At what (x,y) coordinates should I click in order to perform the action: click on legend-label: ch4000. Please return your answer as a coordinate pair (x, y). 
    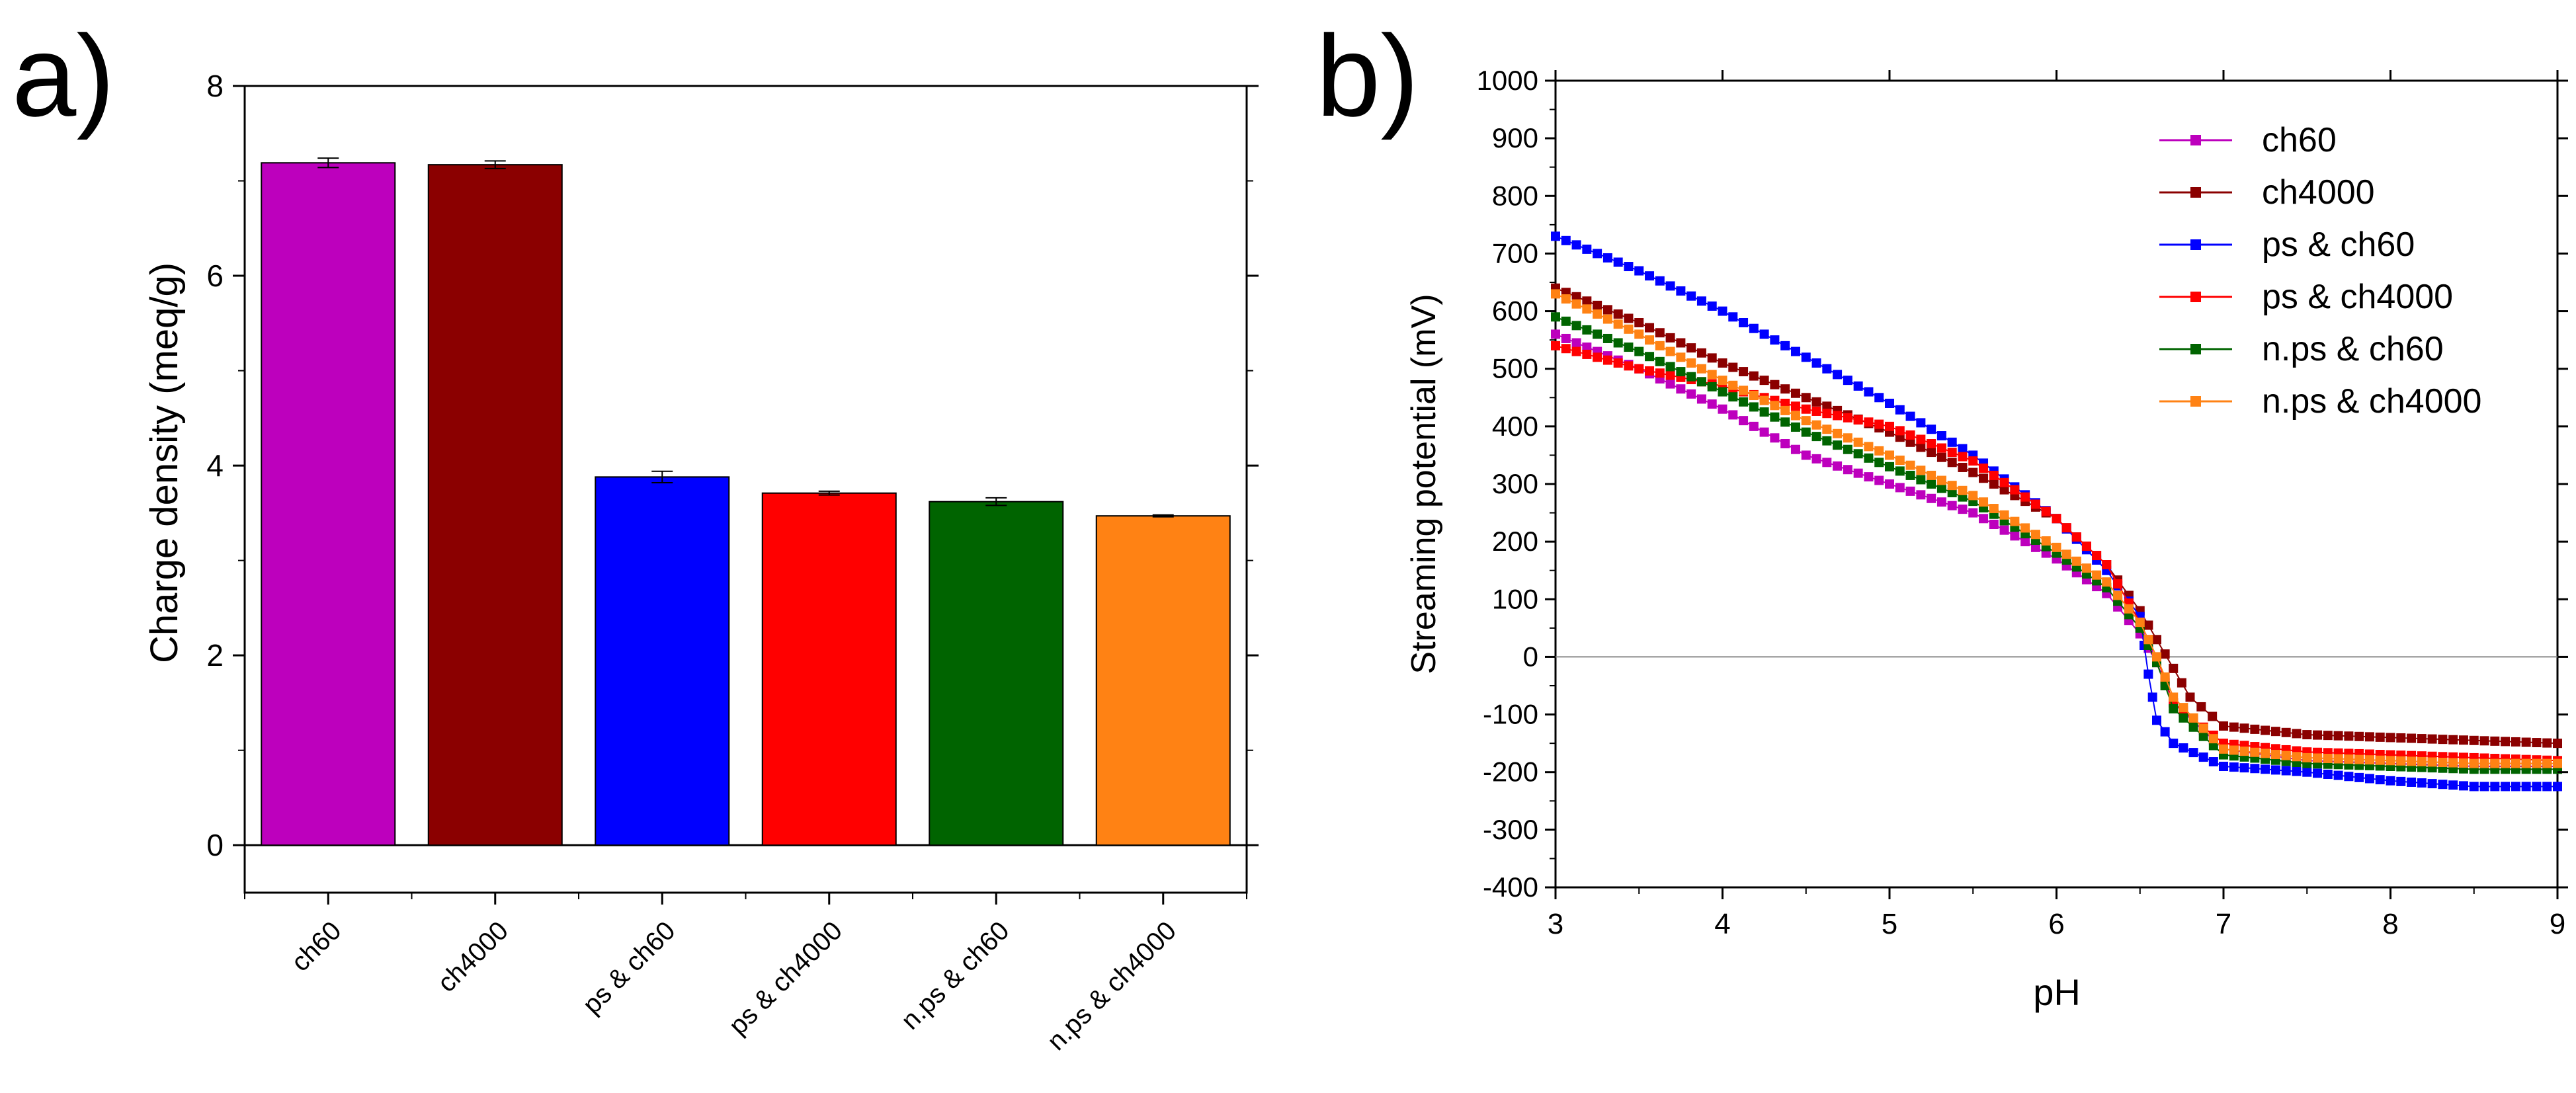
    Looking at the image, I should click on (2318, 193).